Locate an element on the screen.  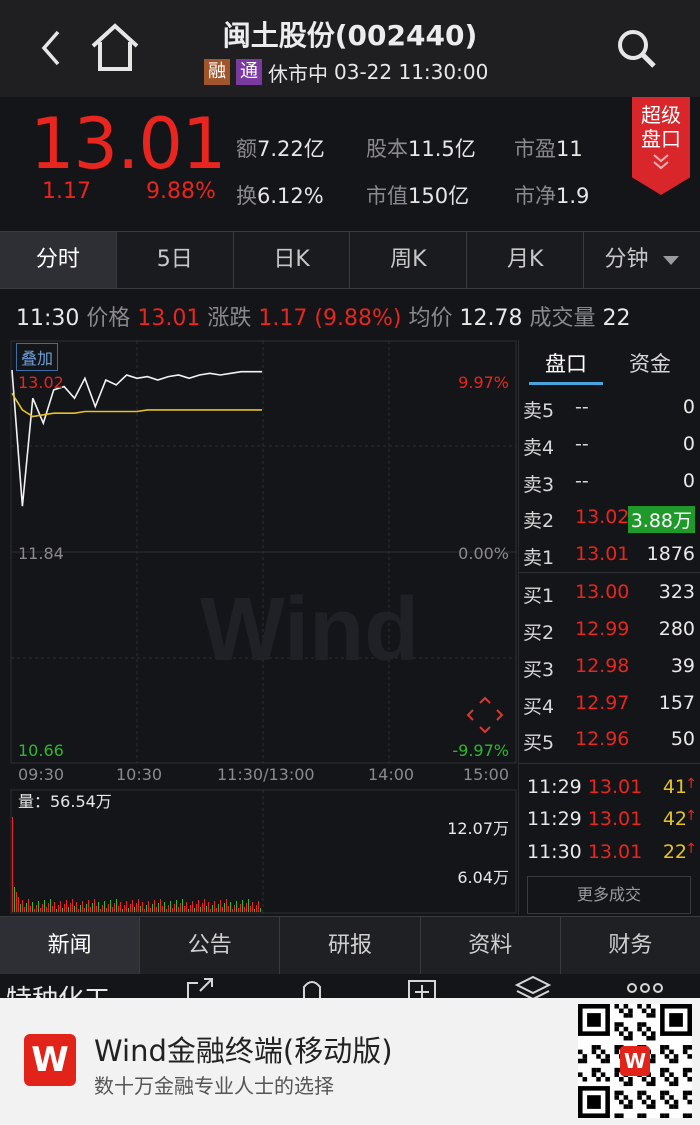
layers-icon is located at coordinates (533, 987).